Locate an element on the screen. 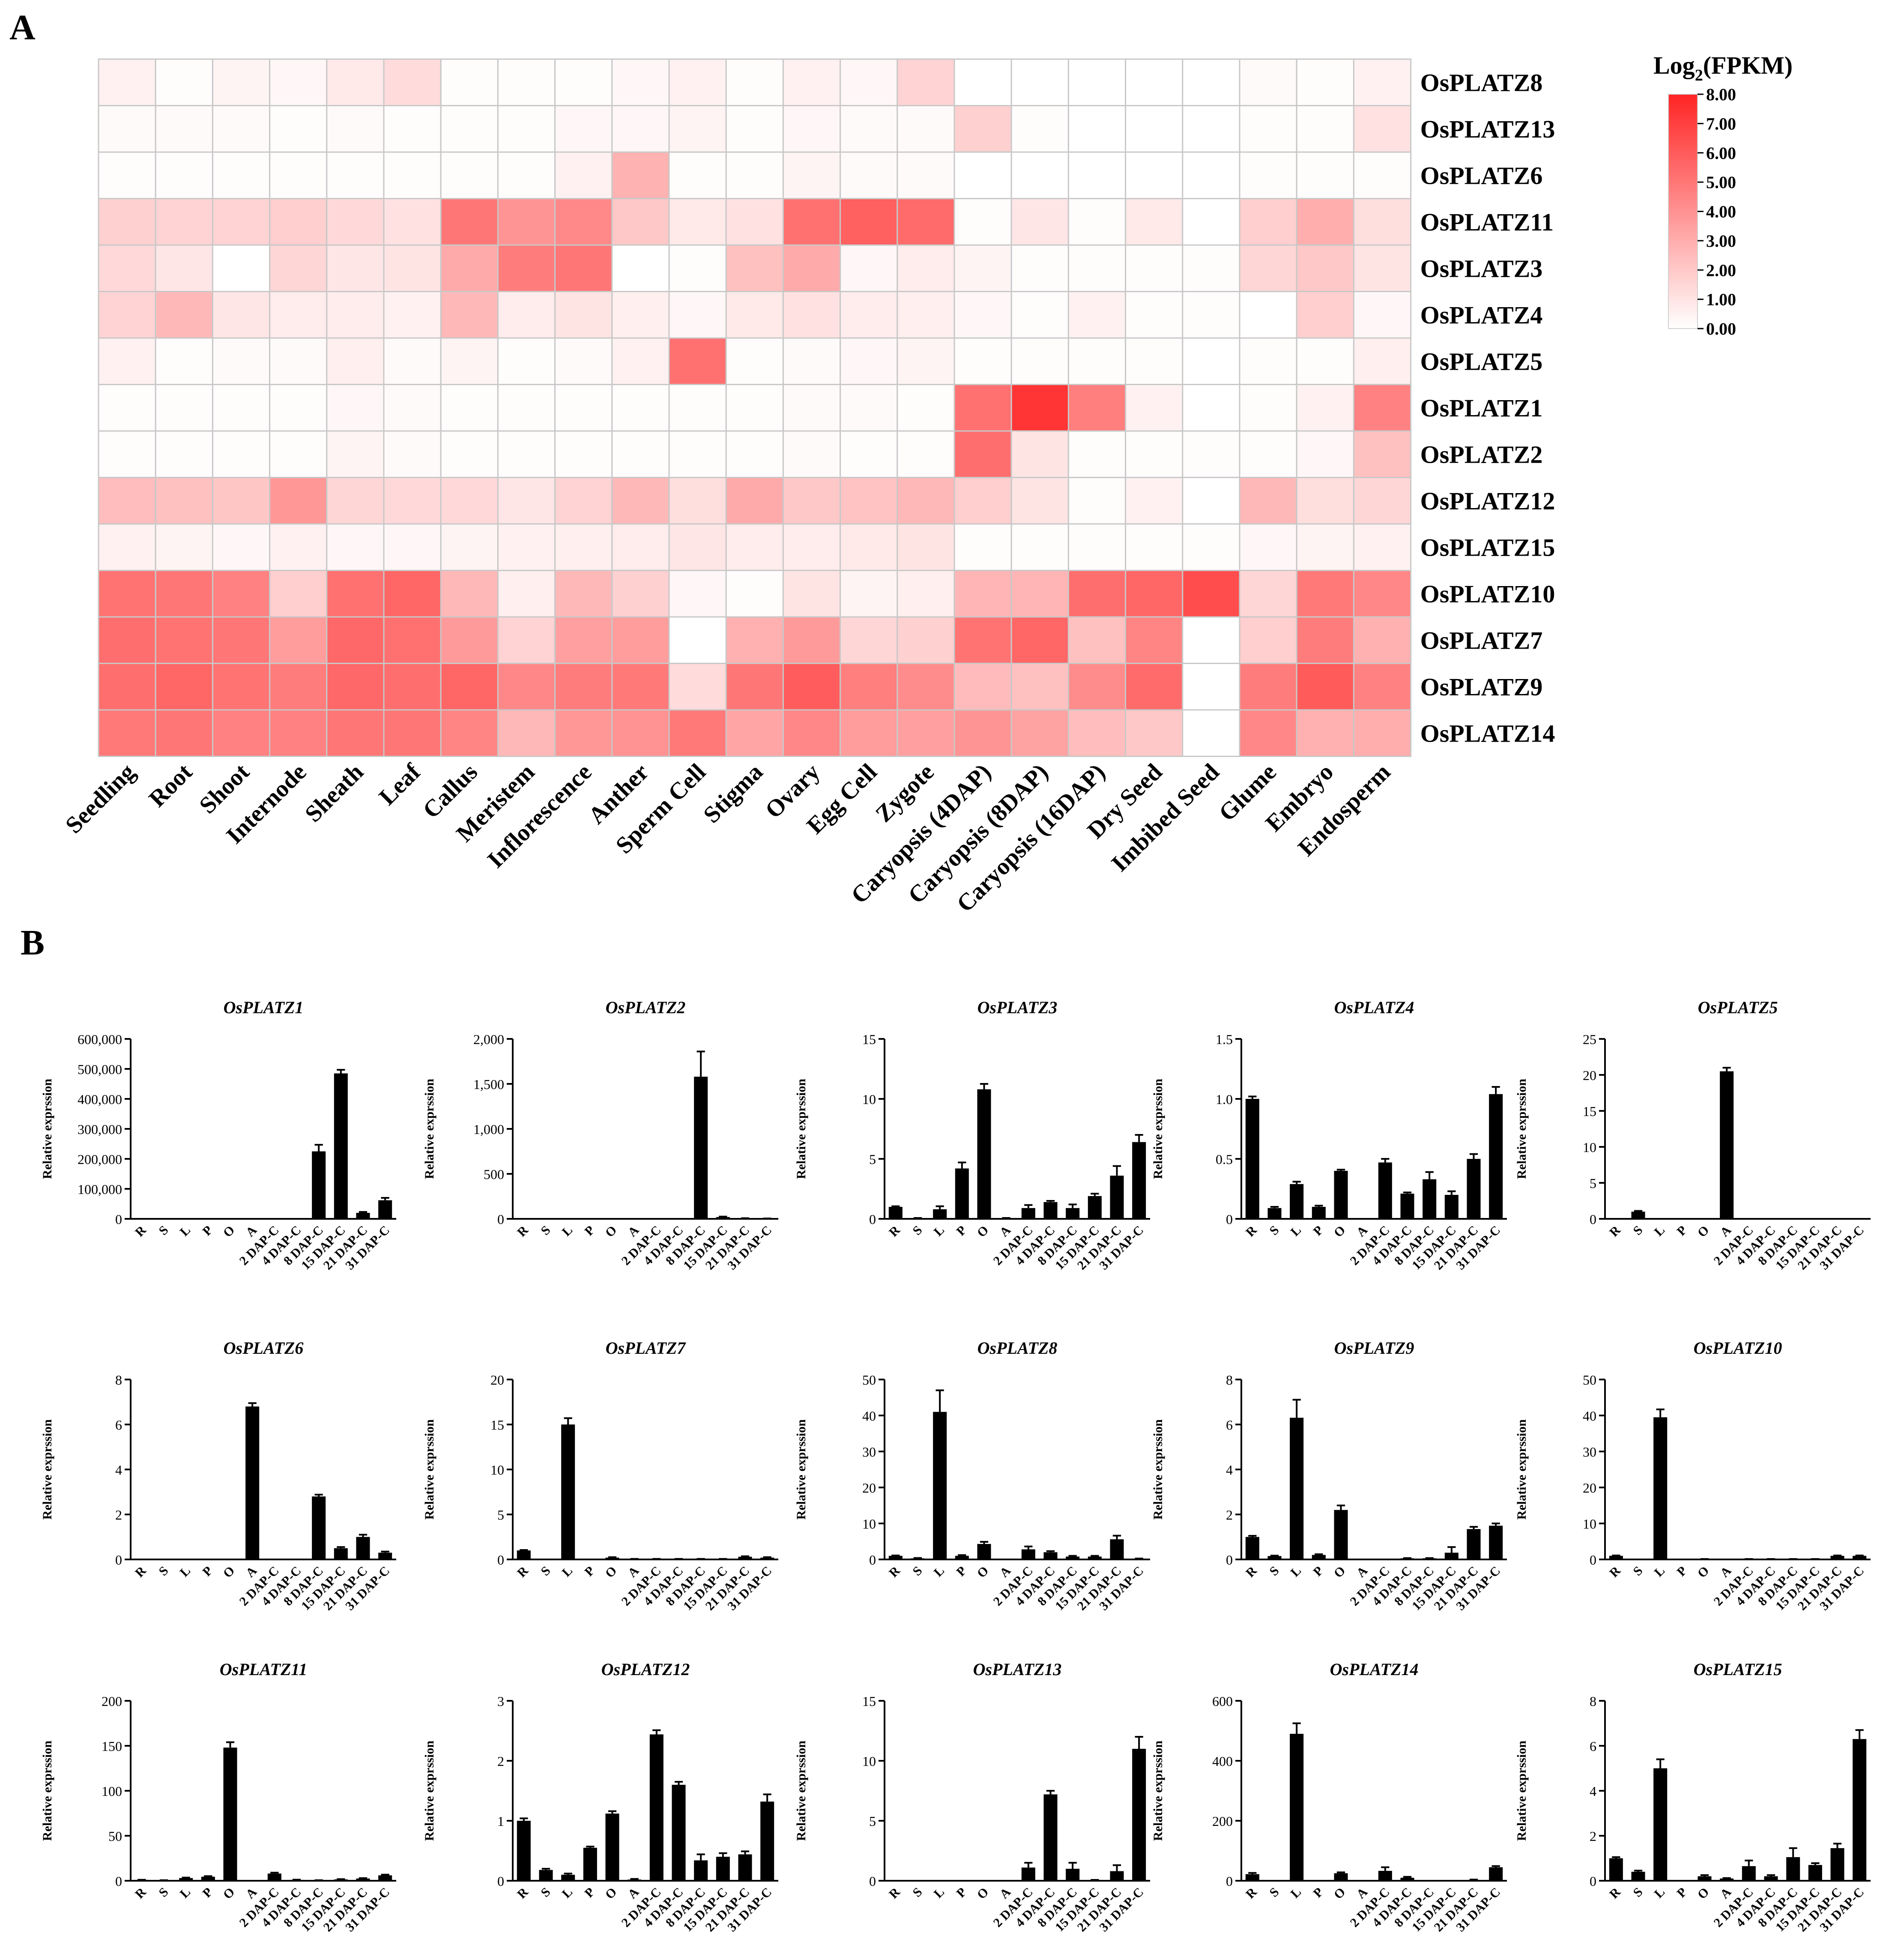  heatmap-row-label: OsPLATZ3 is located at coordinates (1482, 268).